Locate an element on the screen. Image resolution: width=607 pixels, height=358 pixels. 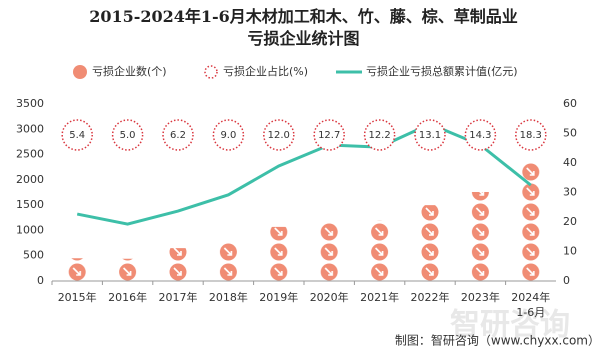
legend-label: 亏损企业亏损总额累计值(亿元) is located at coordinates (442, 71).